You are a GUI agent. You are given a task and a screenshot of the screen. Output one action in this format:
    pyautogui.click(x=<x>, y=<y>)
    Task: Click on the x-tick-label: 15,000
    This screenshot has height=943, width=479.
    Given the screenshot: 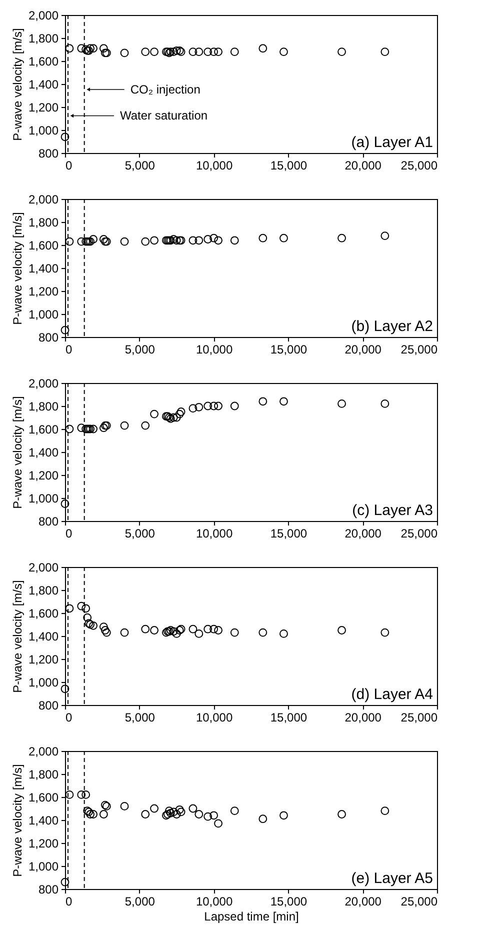 What is the action you would take?
    pyautogui.click(x=289, y=349)
    